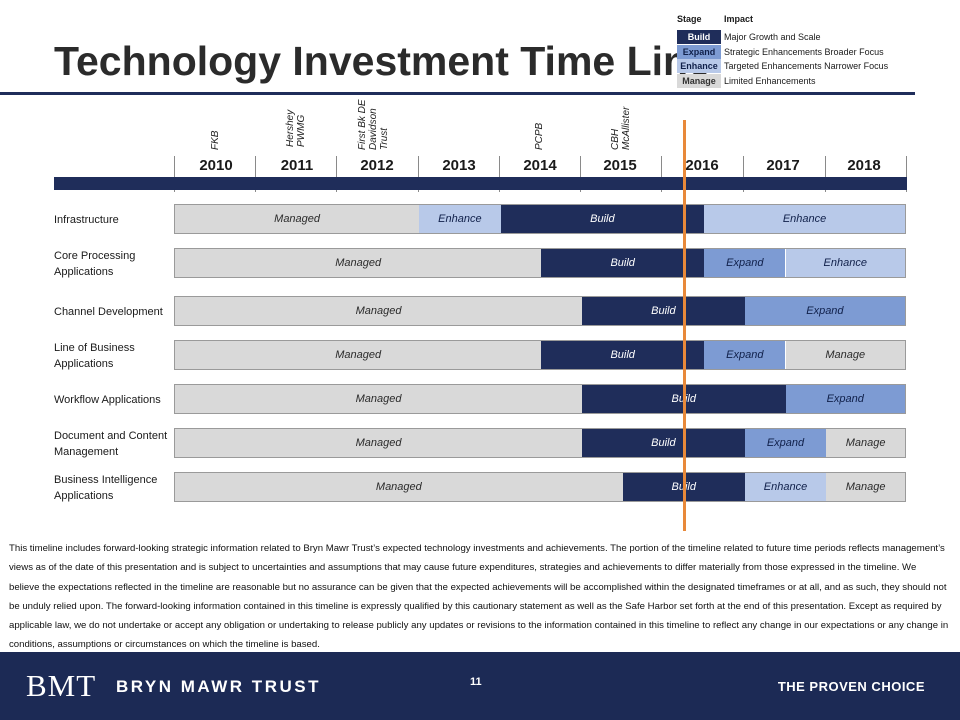 This screenshot has width=960, height=720. What do you see at coordinates (806, 66) in the screenshot?
I see `legend-impact: Targeted Enhancements Narrower Focus` at bounding box center [806, 66].